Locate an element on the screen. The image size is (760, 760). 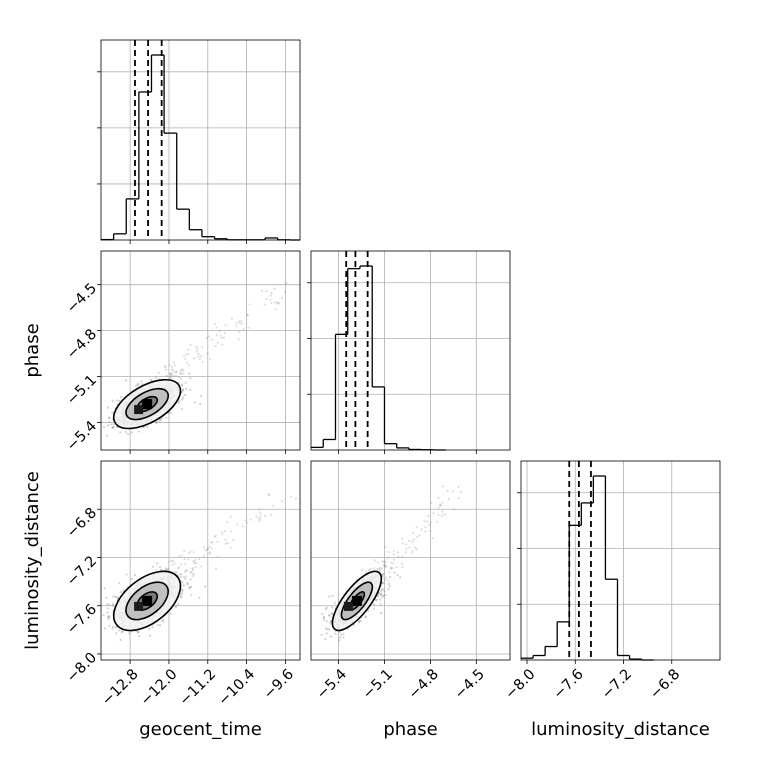
y-tick-label: −4.5 is located at coordinates (82, 298).